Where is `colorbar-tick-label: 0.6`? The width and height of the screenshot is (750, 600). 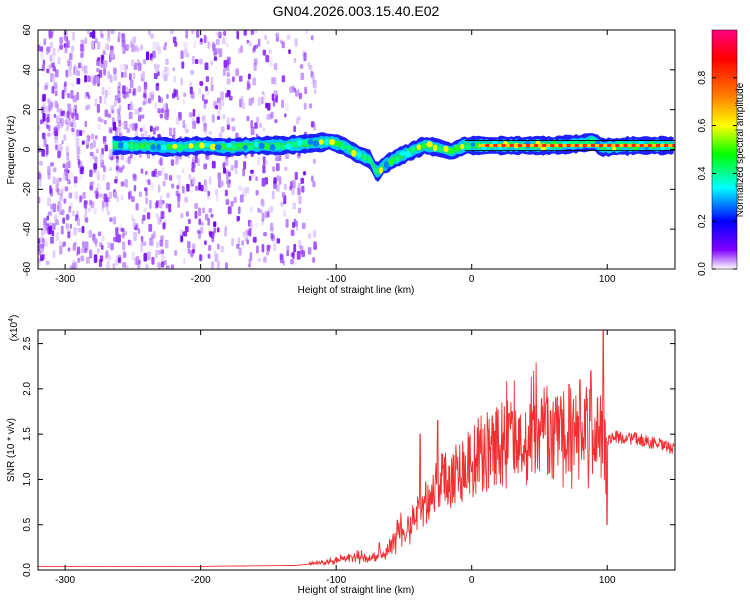 colorbar-tick-label: 0.6 is located at coordinates (702, 125).